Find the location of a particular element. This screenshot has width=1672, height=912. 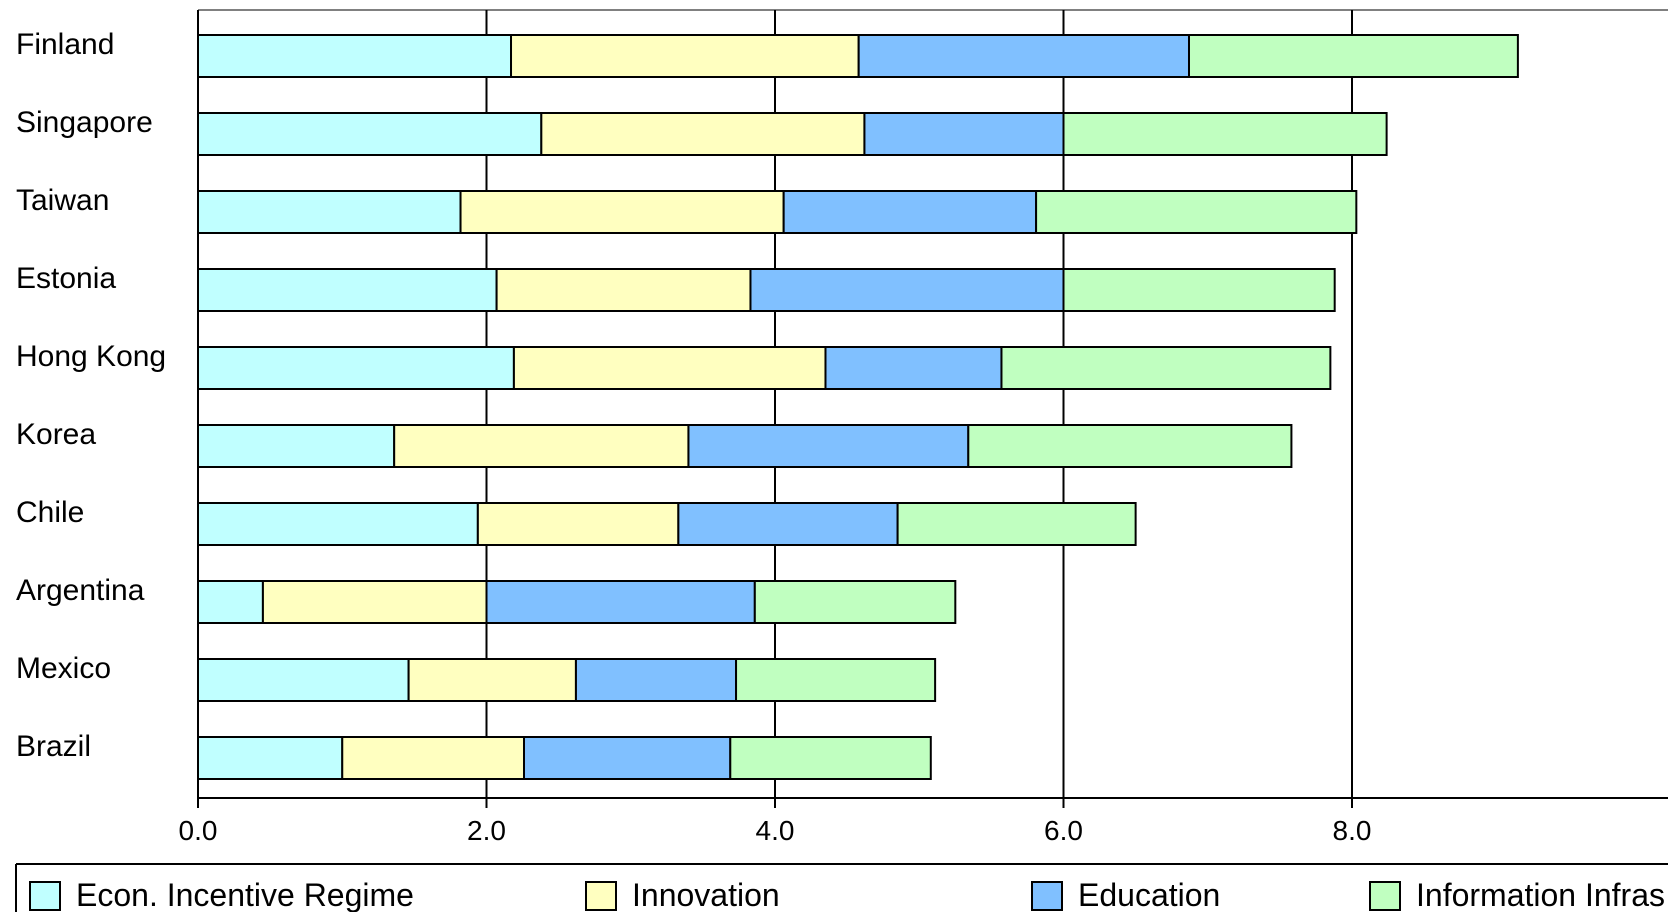

category-label-0: Finland is located at coordinates (65, 44).